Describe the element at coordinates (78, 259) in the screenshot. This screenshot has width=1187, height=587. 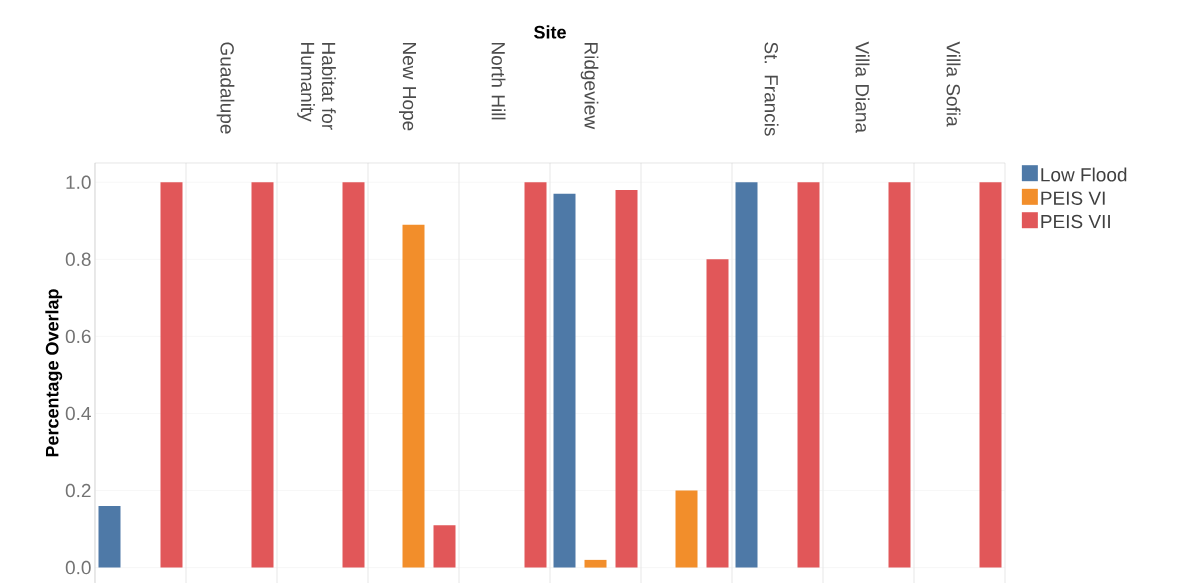
I see `y-tick-label: 0.8` at that location.